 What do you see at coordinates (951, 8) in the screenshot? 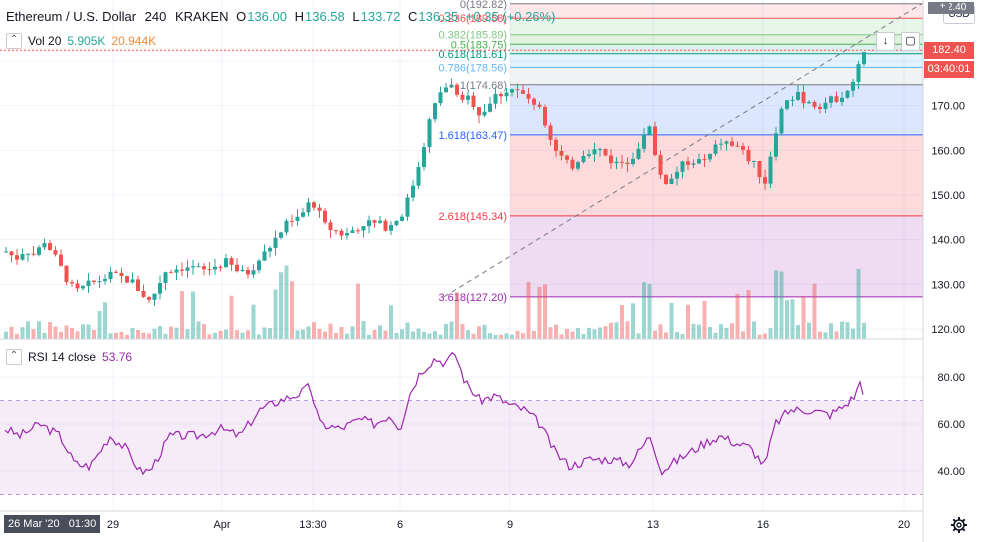
I see `top-price-tag: 192.40` at bounding box center [951, 8].